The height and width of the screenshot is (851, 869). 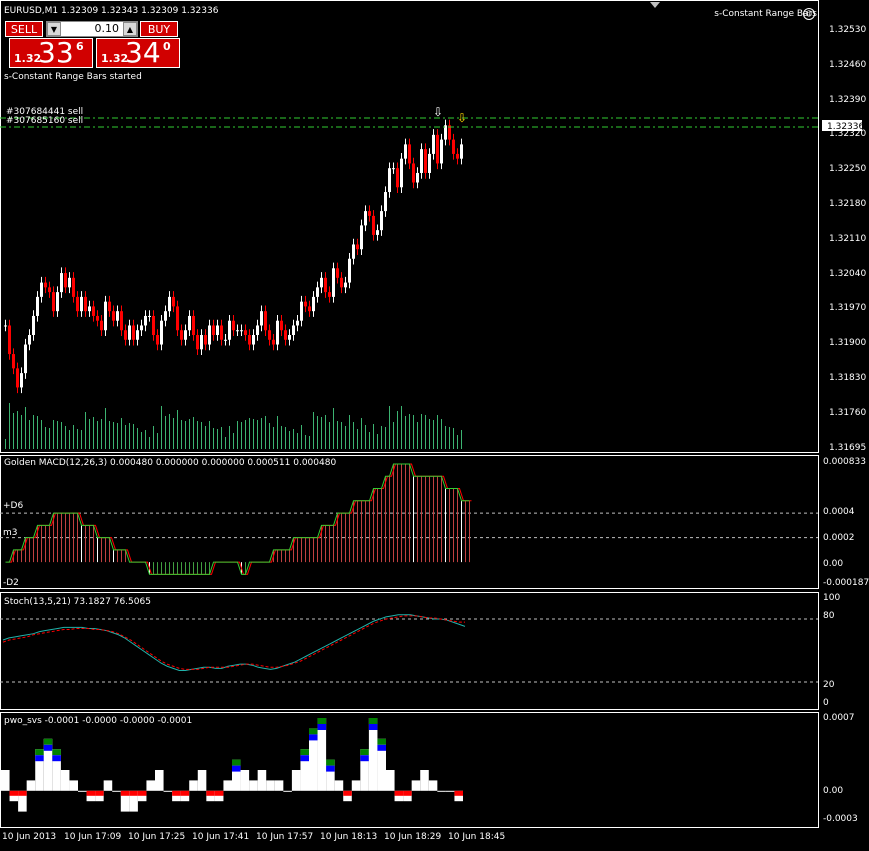 What do you see at coordinates (77, 602) in the screenshot?
I see `stoch-title: Stoch(13,5,21) 73.1827 76.5065` at bounding box center [77, 602].